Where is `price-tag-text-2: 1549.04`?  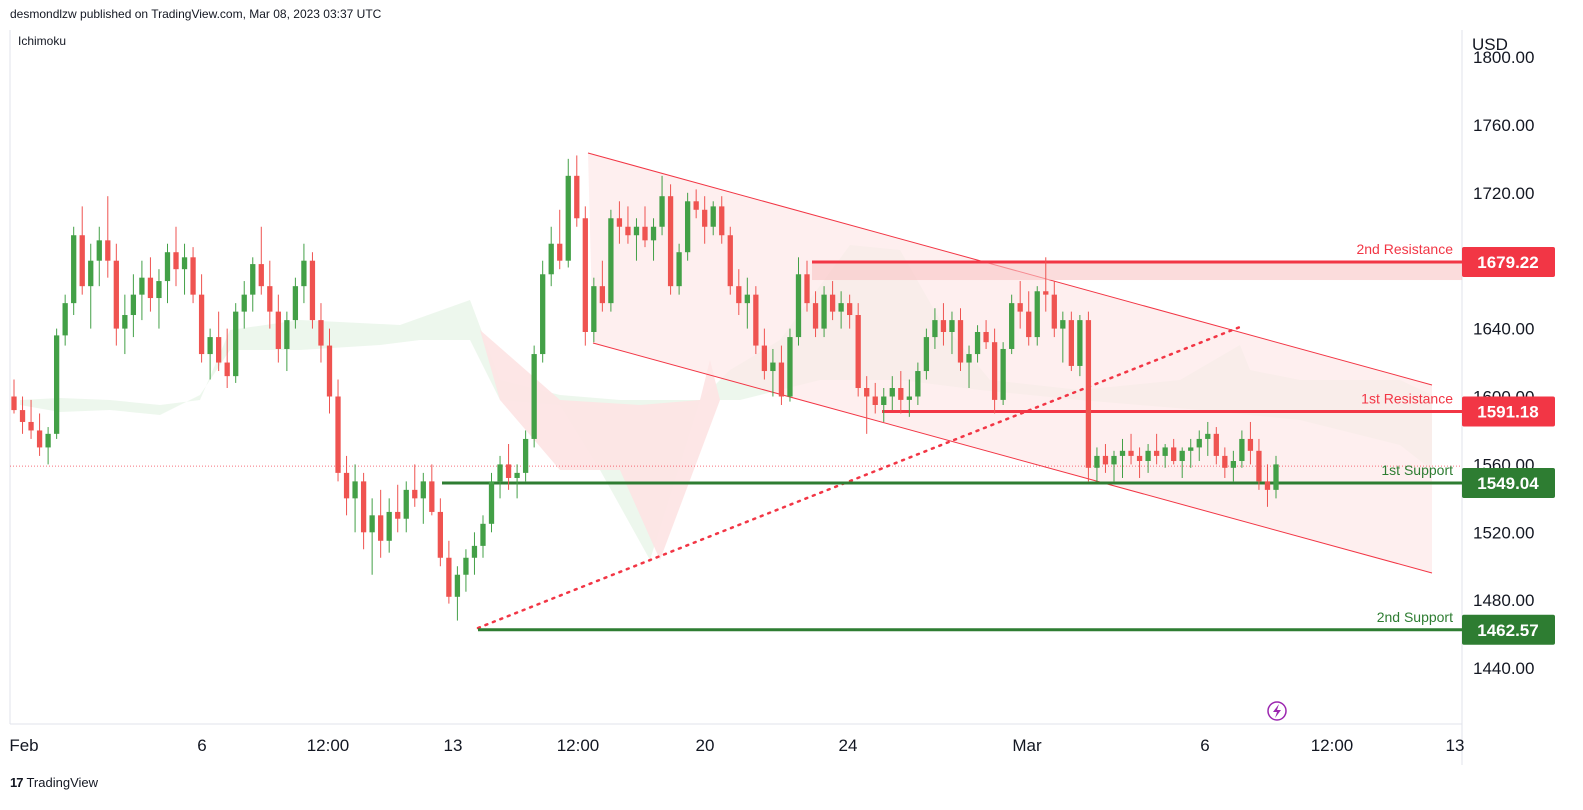
price-tag-text-2: 1549.04 is located at coordinates (1508, 483).